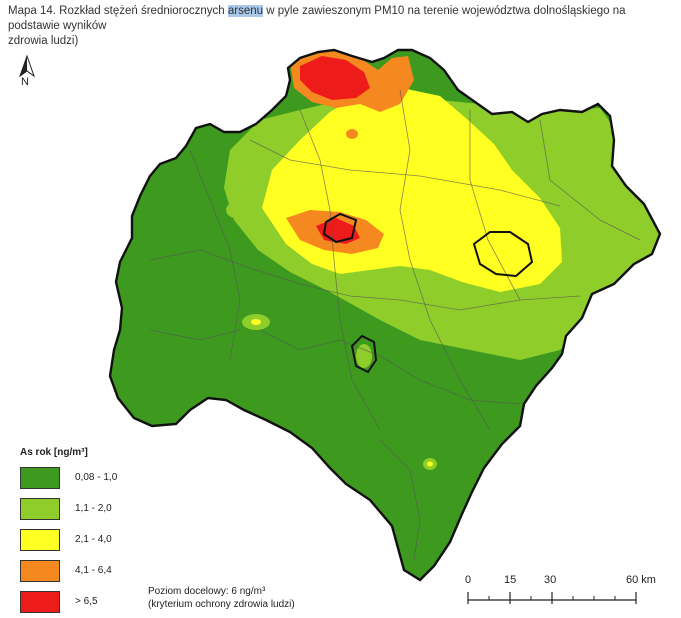 The image size is (681, 618). Describe the element at coordinates (170, 541) in the screenshot. I see `legend-item: 2,1 - 4,0` at that location.